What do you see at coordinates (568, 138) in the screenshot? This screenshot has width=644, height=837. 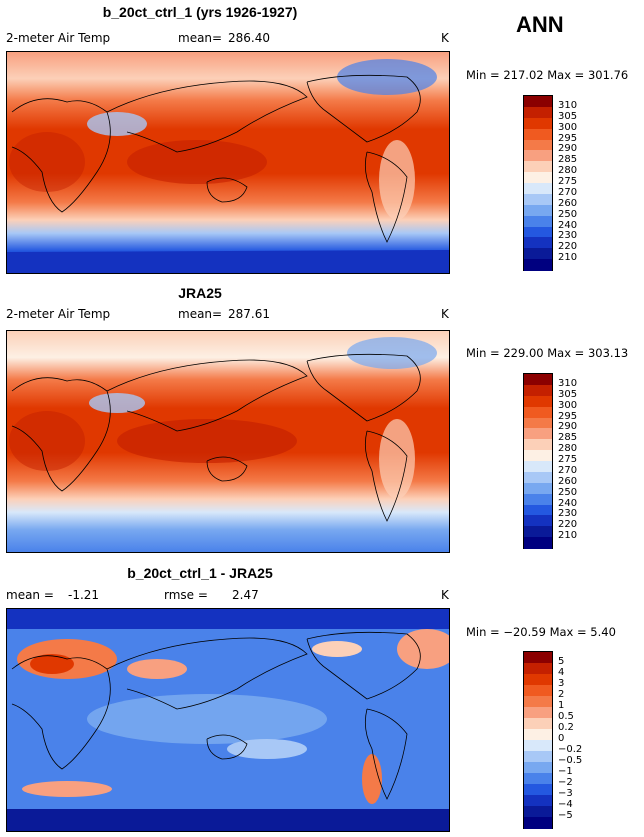 I see `colorbar-tick-label: 295` at bounding box center [568, 138].